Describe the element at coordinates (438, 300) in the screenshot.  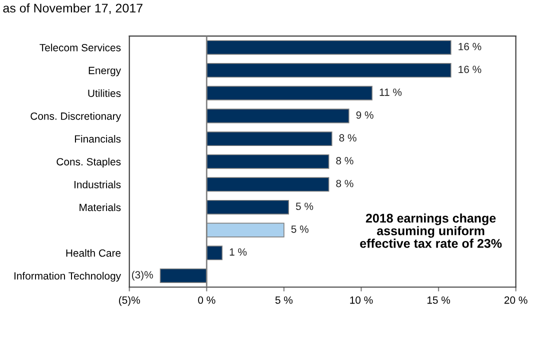
I see `x-tick-label: 15 %` at that location.